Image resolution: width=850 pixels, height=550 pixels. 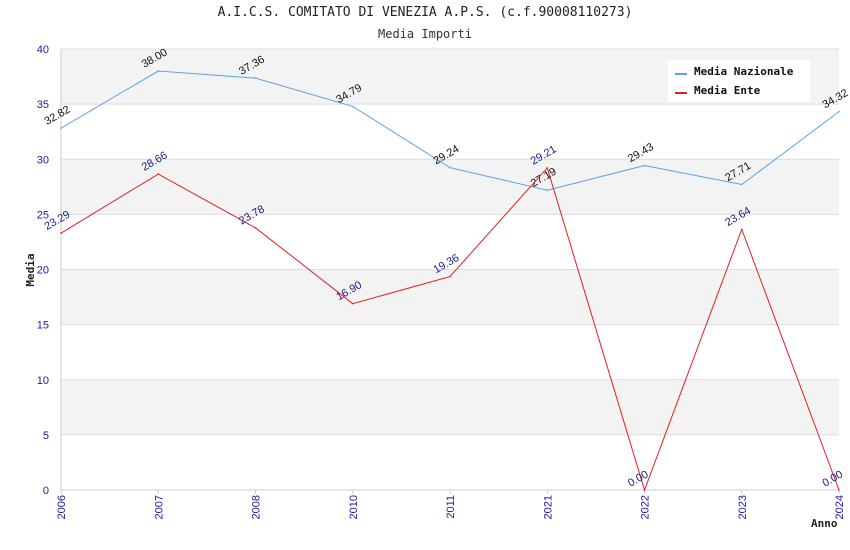 I want to click on legend-box, so click(x=739, y=81).